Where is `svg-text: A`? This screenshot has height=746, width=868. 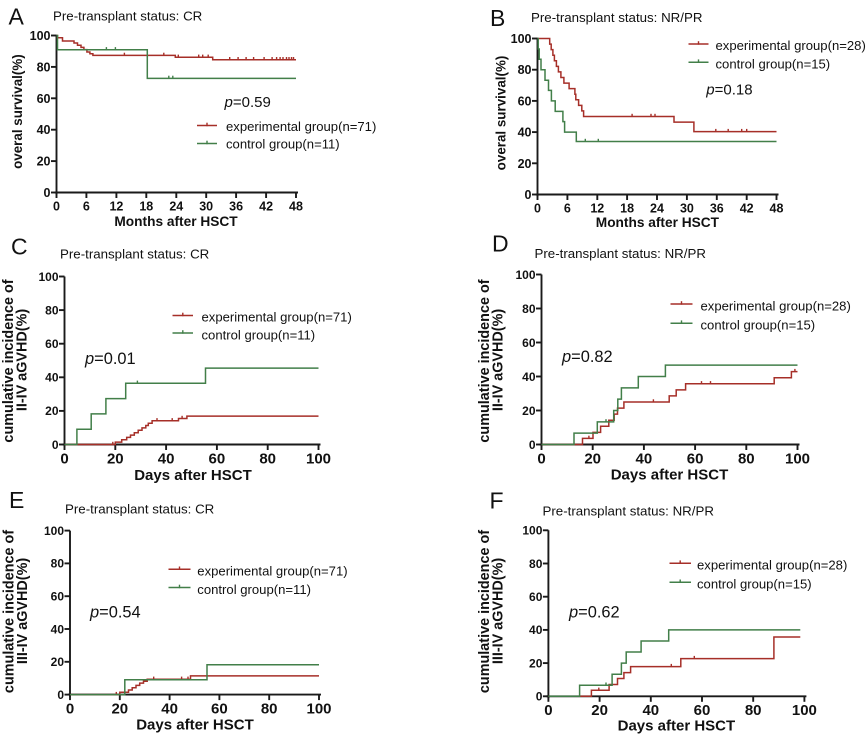
svg-text: A is located at coordinates (17, 16).